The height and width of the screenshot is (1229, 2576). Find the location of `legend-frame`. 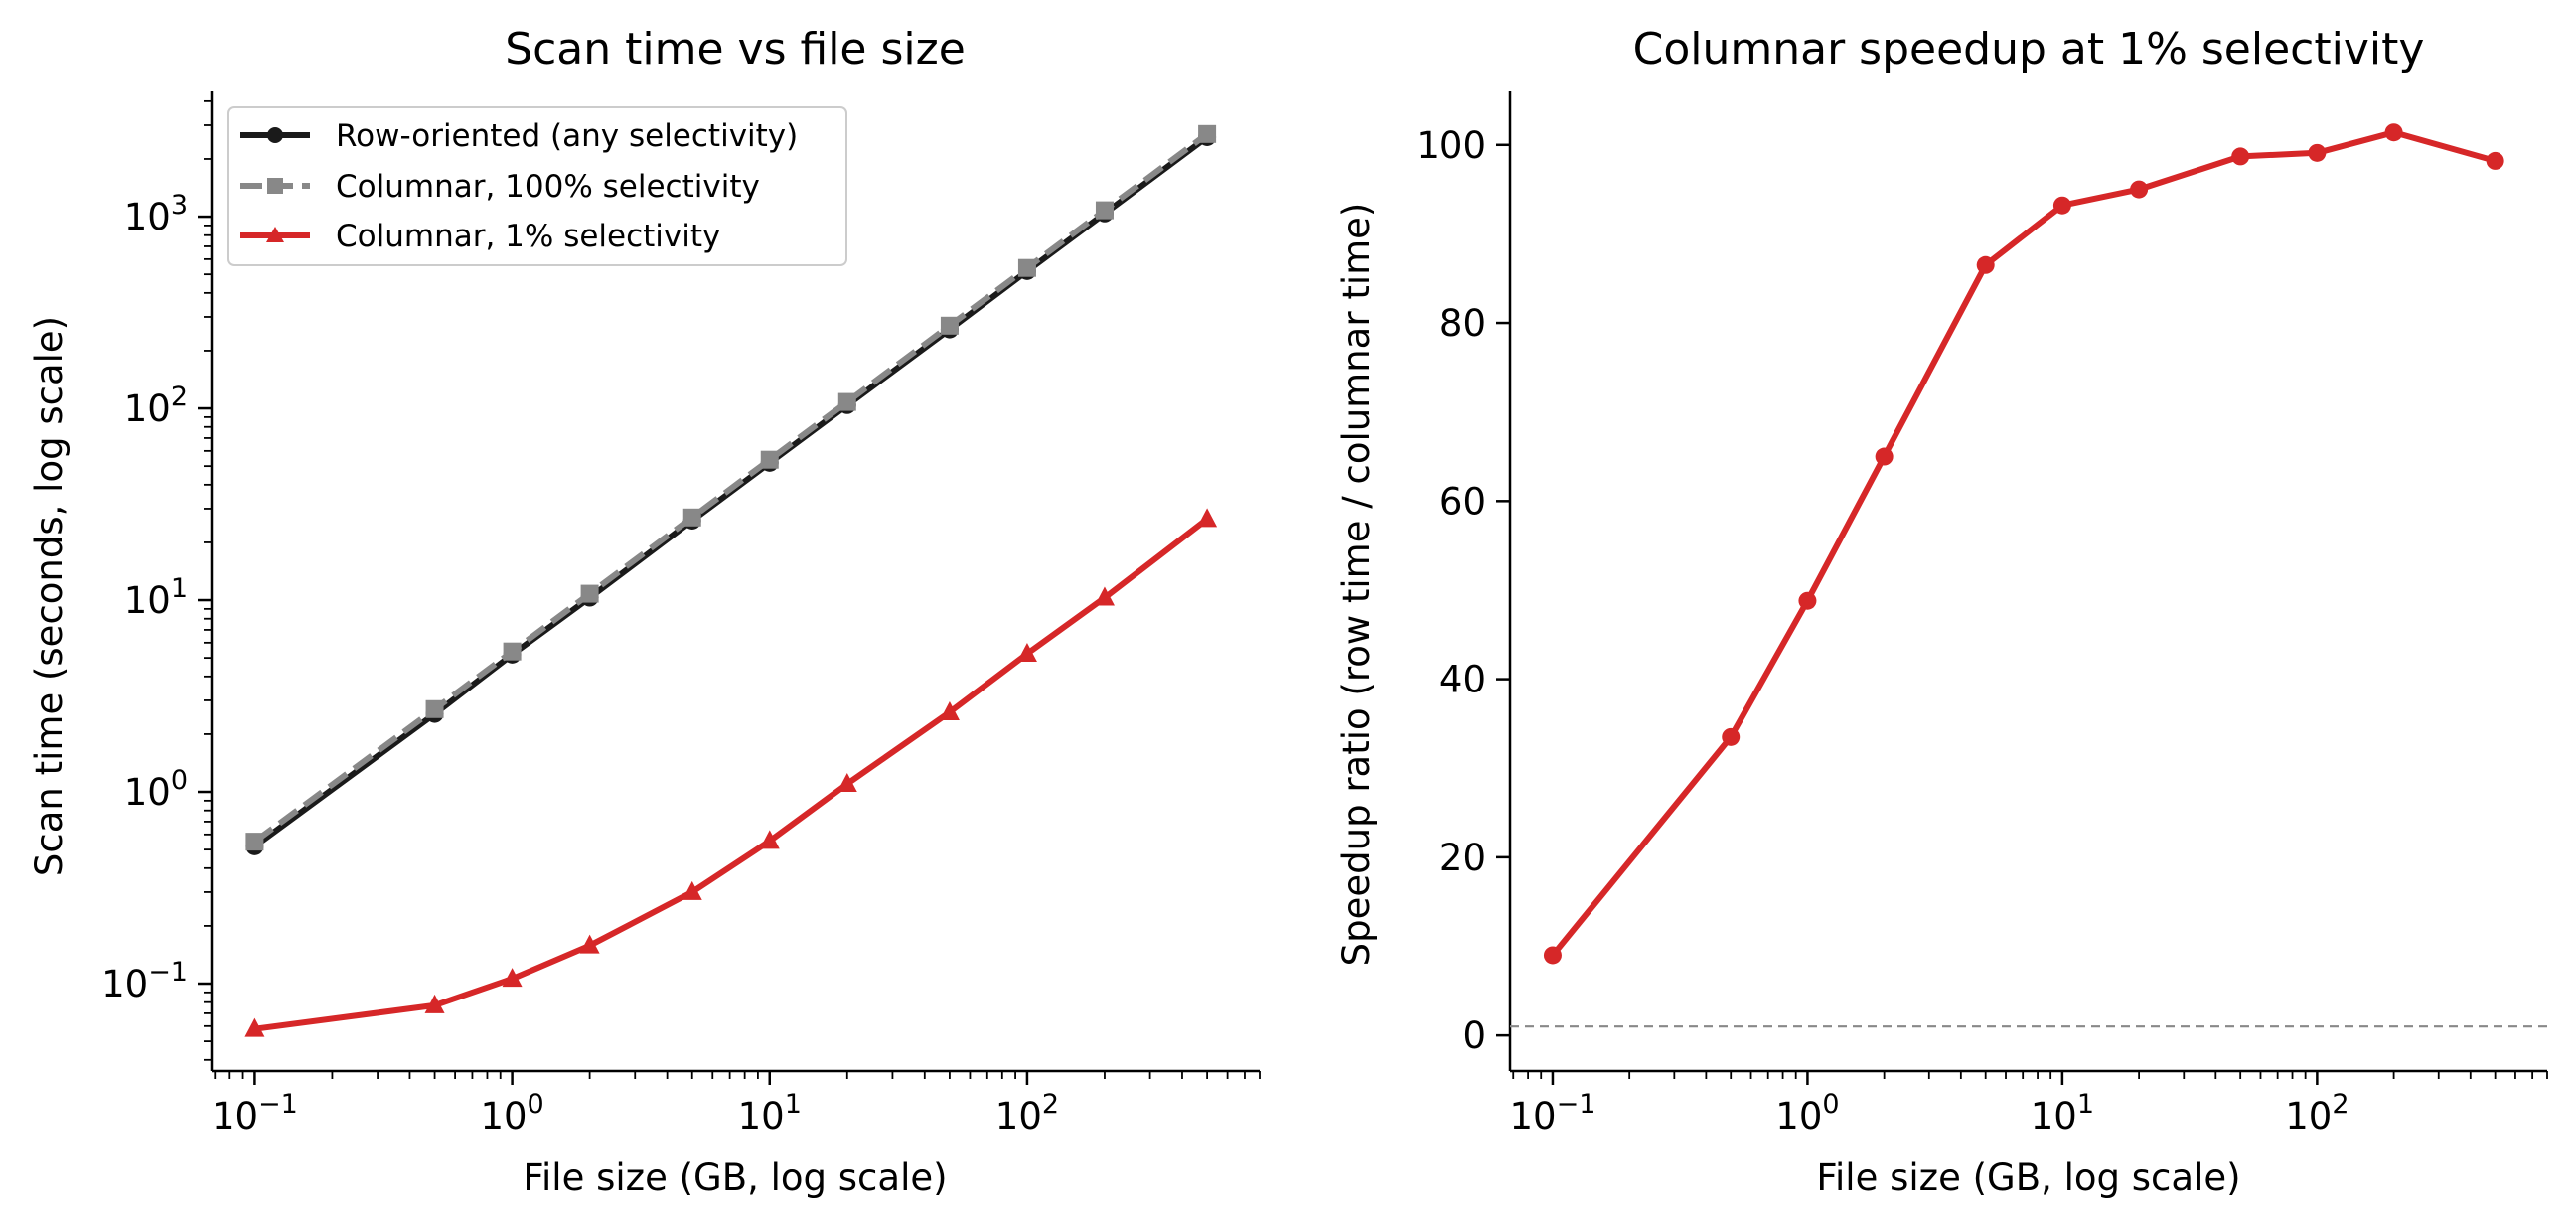

legend-frame is located at coordinates (537, 186).